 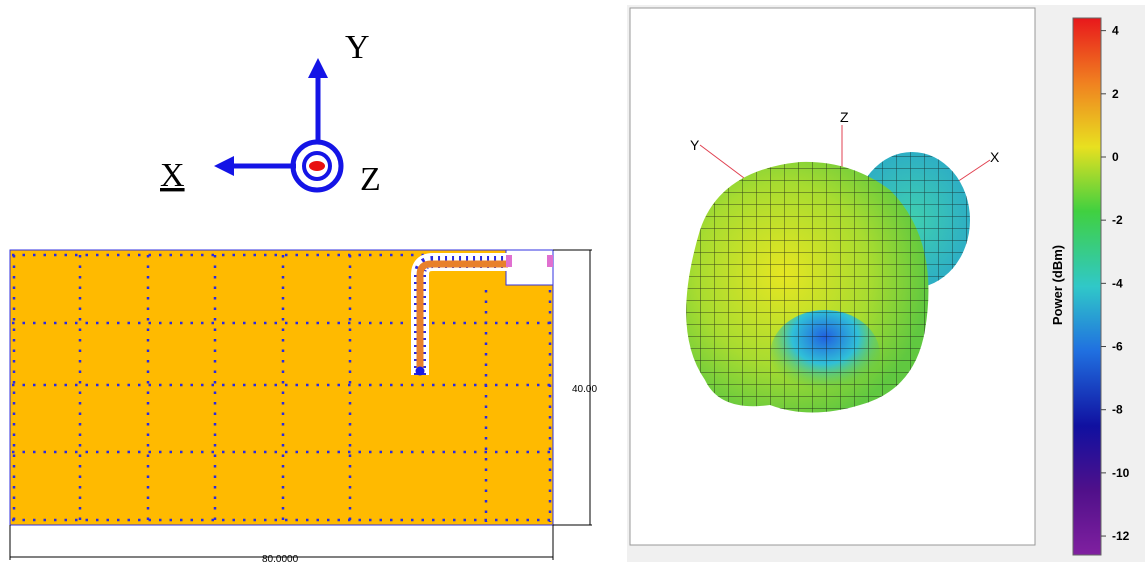 I want to click on colorbar-tick-label: -12, so click(x=1121, y=536).